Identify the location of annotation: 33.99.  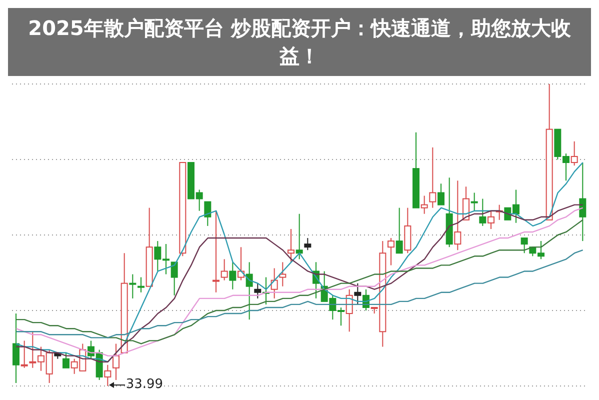
(145, 384).